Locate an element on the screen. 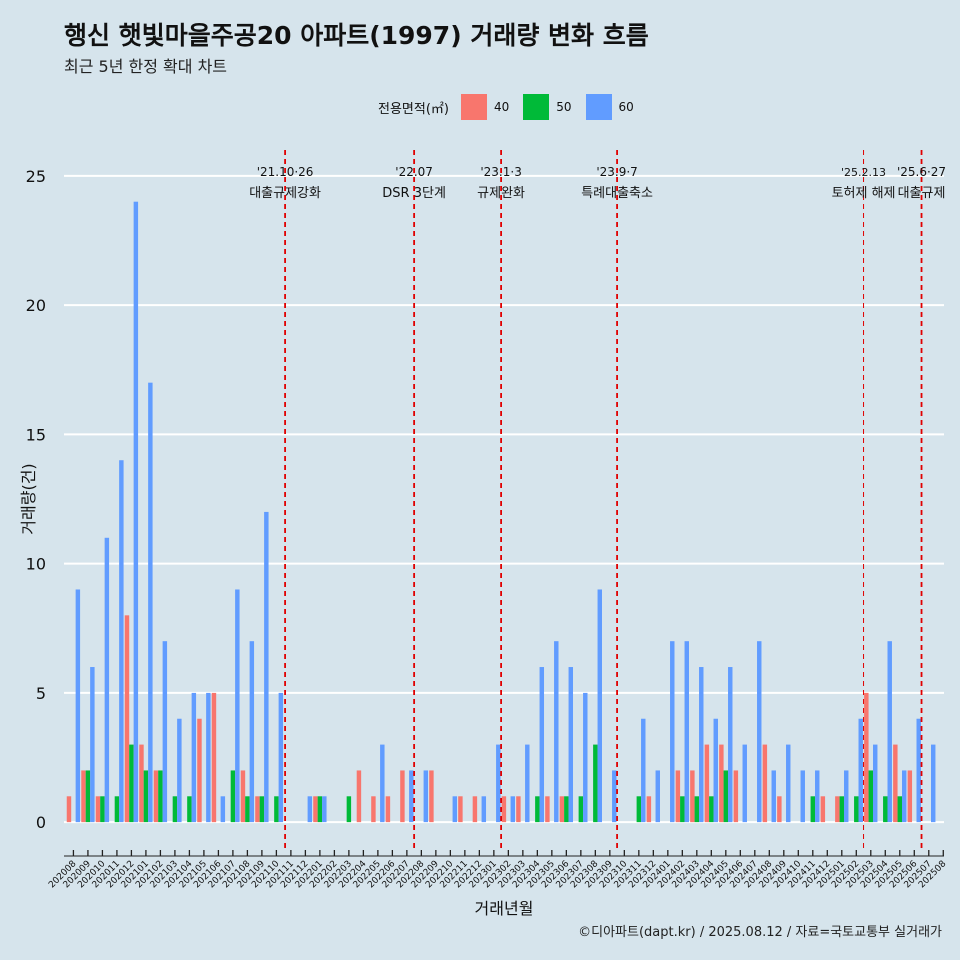 This screenshot has height=960, width=960. y-axis-title: 거래량(건) is located at coordinates (28, 498).